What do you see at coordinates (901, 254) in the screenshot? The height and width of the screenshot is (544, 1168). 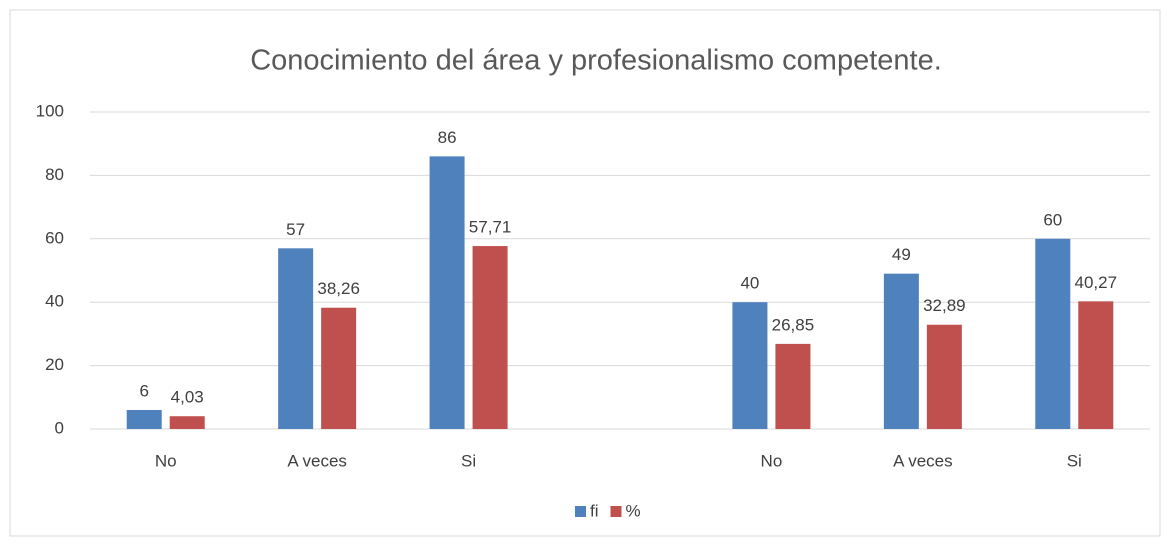 I see `data-label: 49` at bounding box center [901, 254].